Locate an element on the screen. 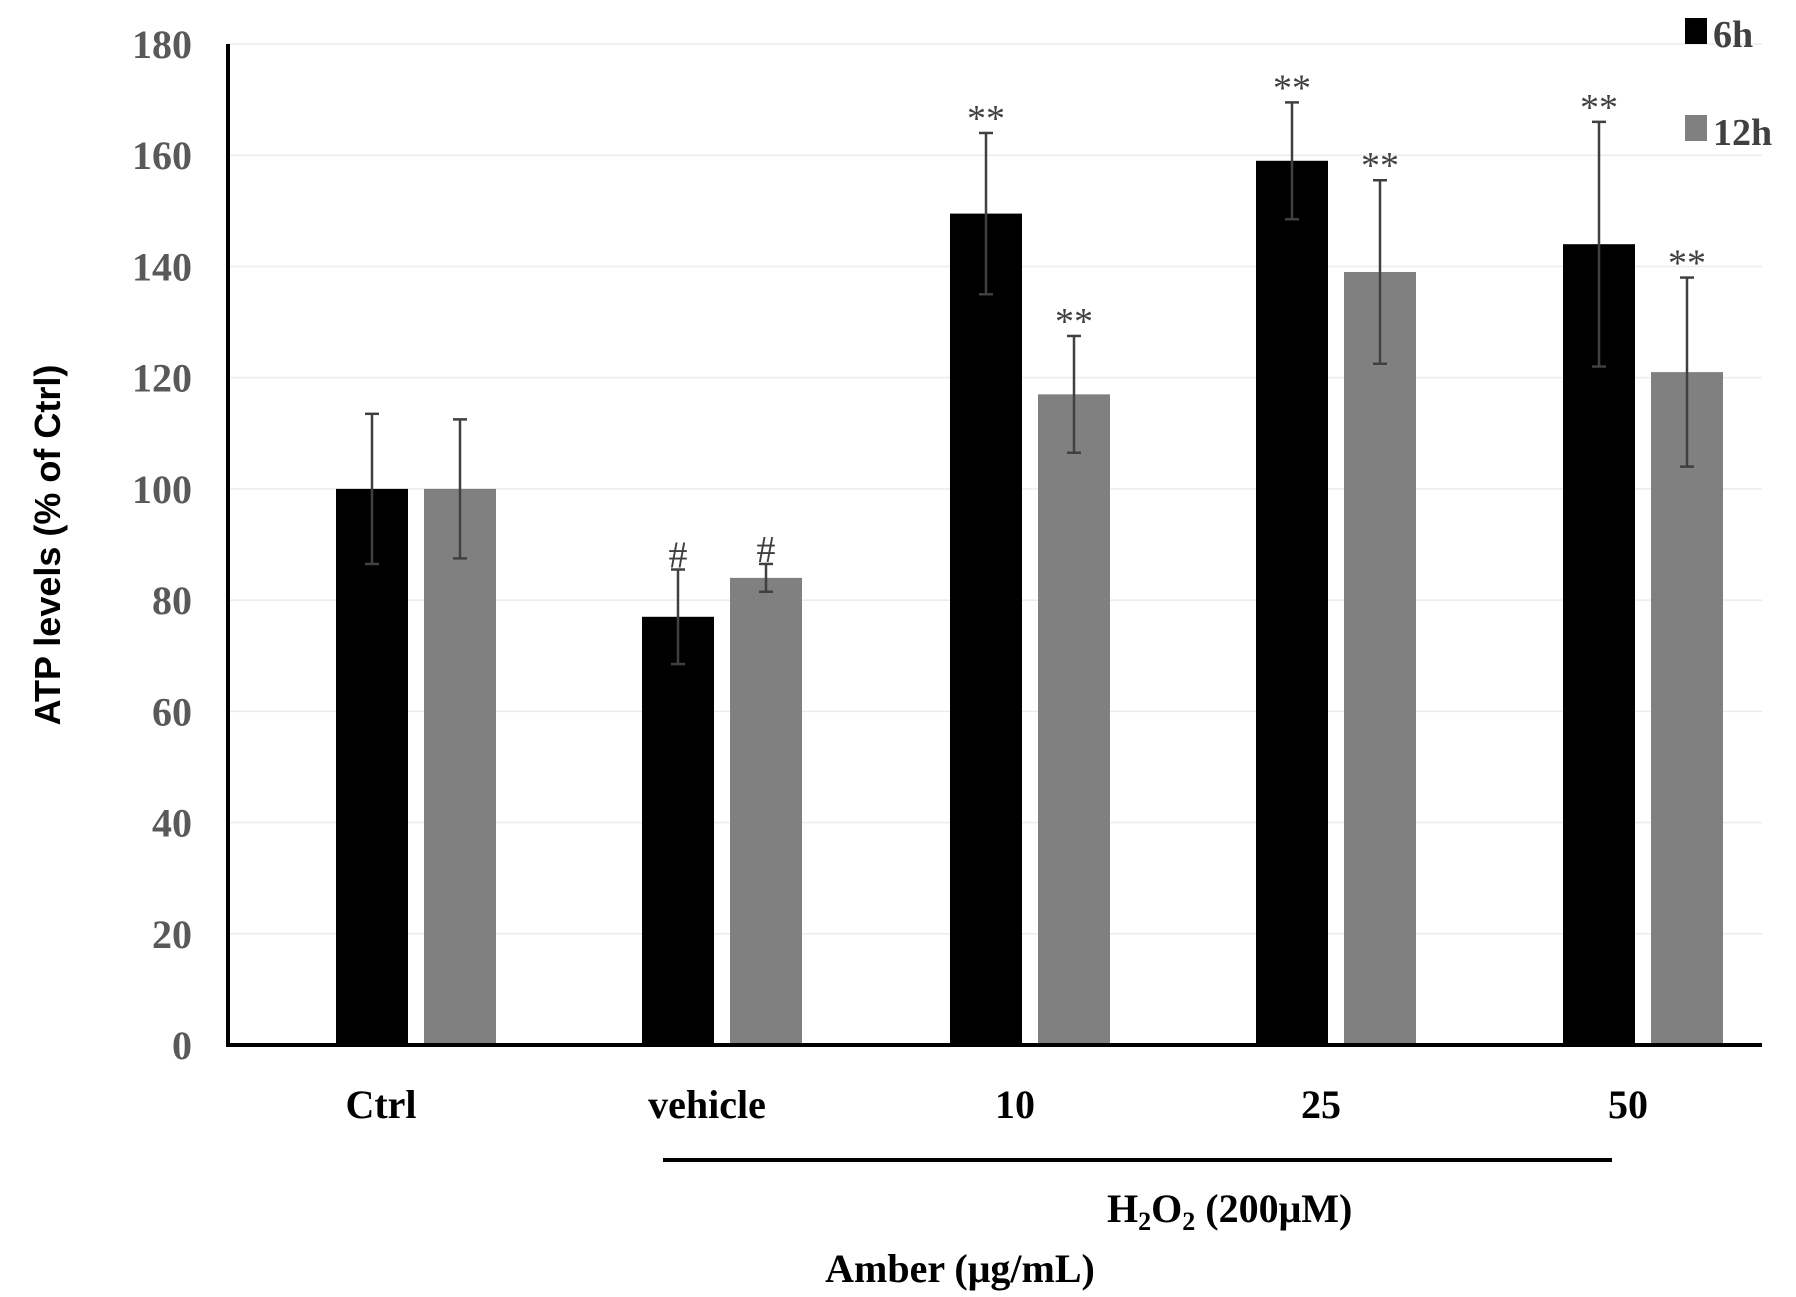  x-category-50: 50 is located at coordinates (1628, 1104).